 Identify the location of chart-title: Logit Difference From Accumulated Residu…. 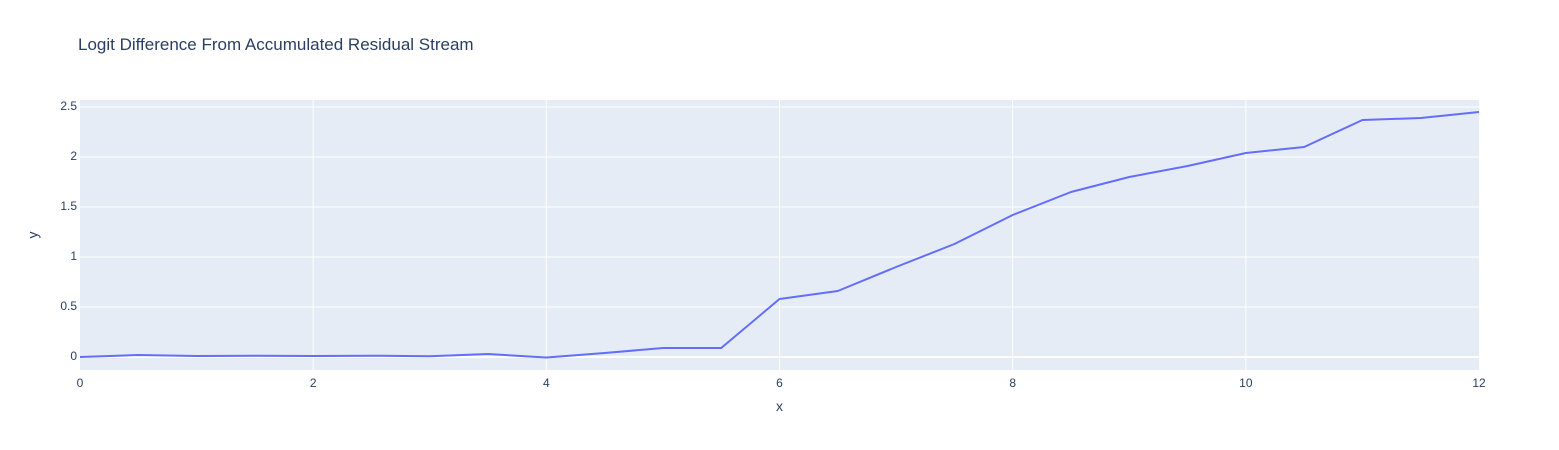
(276, 44).